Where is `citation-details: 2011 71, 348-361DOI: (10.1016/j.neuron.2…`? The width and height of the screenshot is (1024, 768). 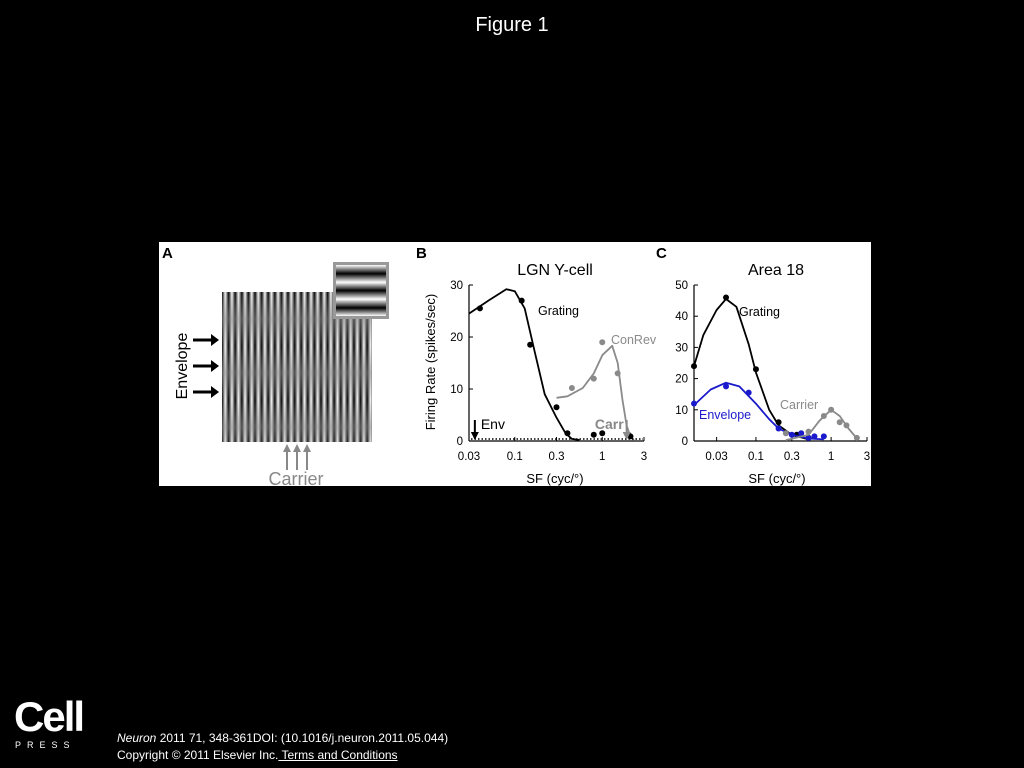 citation-details: 2011 71, 348-361DOI: (10.1016/j.neuron.2… is located at coordinates (302, 738).